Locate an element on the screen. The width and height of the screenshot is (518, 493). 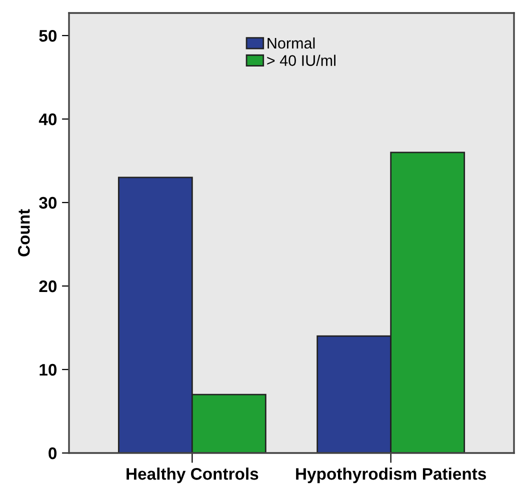
y-tick-label: 50 is located at coordinates (48, 36).